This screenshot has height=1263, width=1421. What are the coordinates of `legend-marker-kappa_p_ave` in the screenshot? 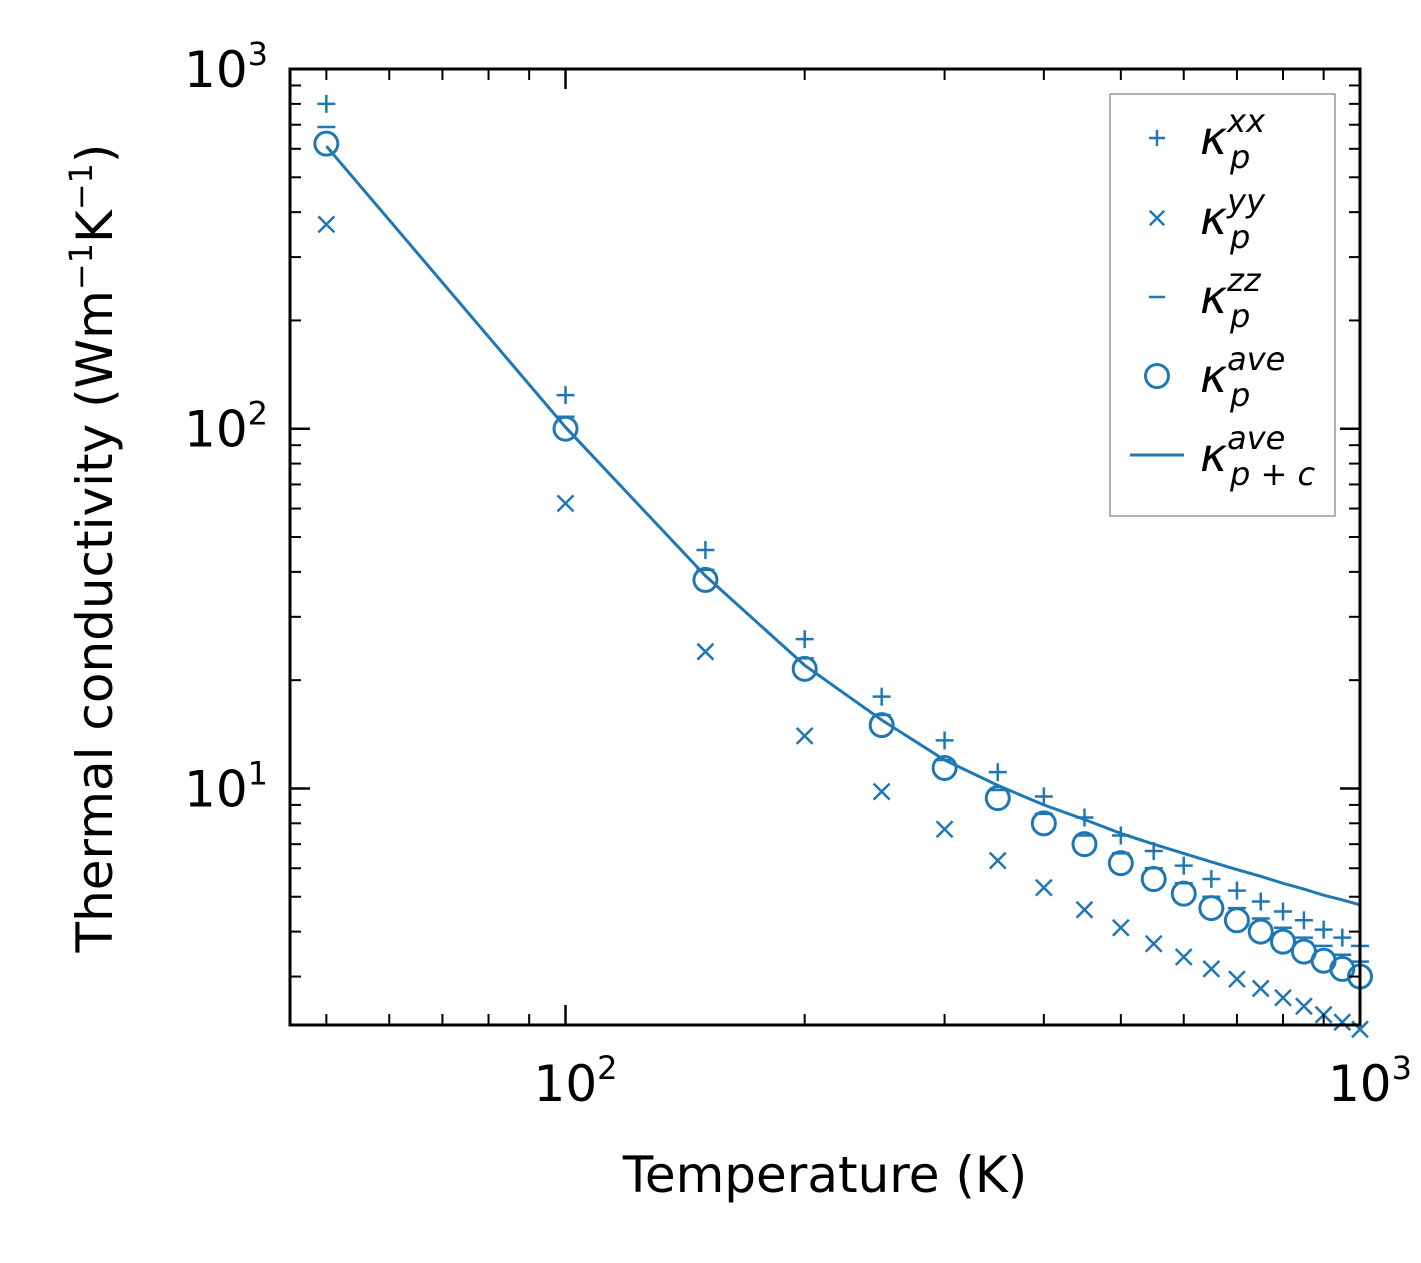 It's located at (1157, 376).